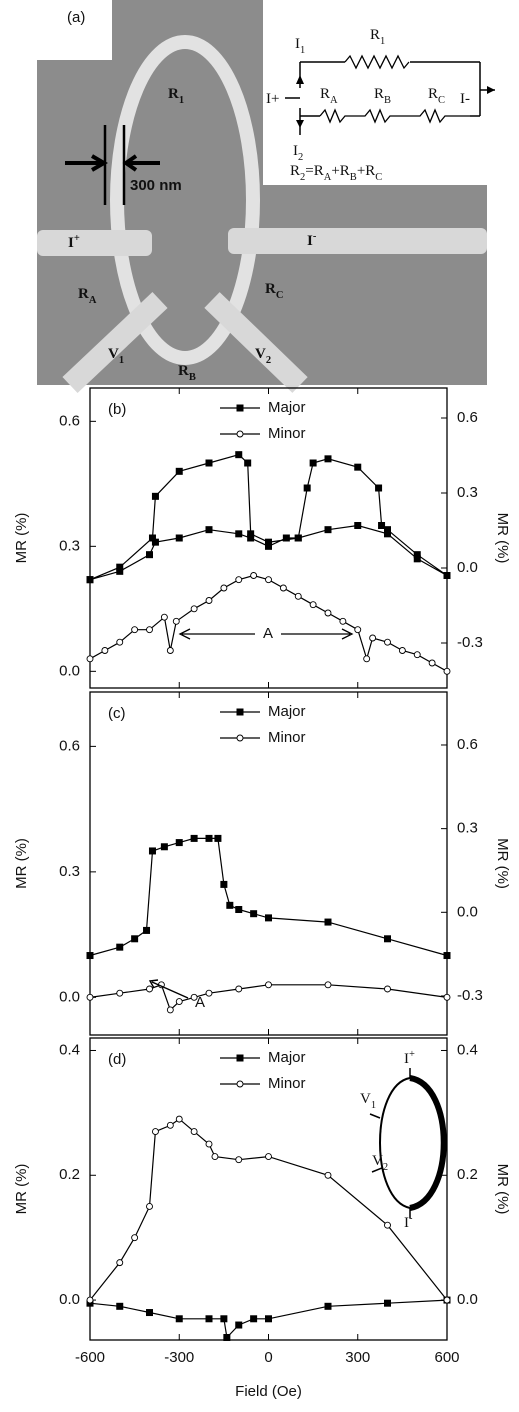  I want to click on y2-tick-label: 0.4, so click(467, 1049).